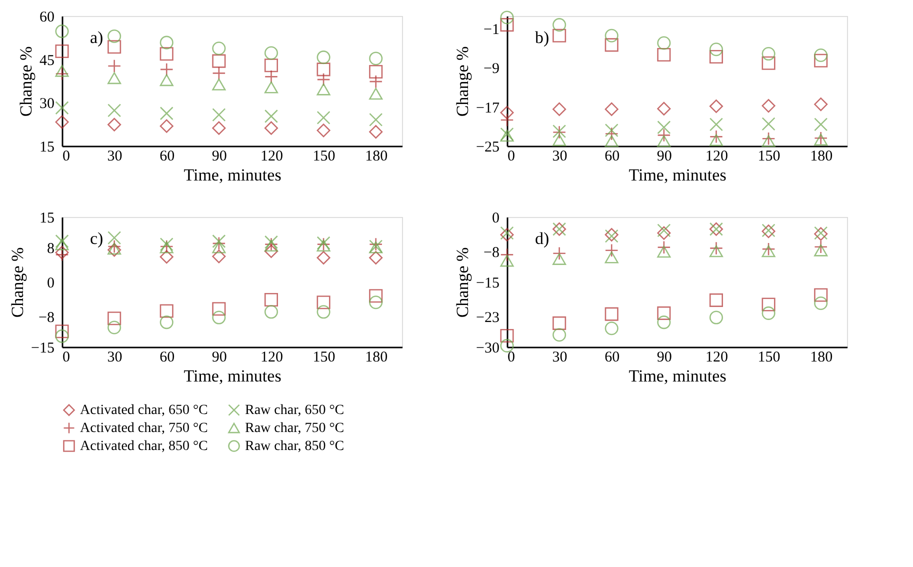 The height and width of the screenshot is (567, 913). Describe the element at coordinates (97, 37) in the screenshot. I see `annotation: a)` at that location.